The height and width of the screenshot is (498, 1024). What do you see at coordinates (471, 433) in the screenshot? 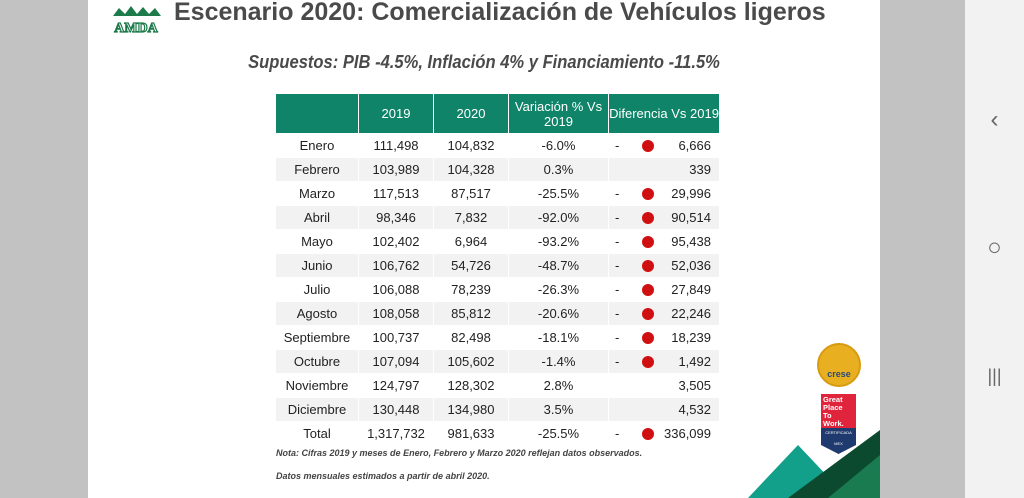
I see `cell-y2020: 981,633` at bounding box center [471, 433].